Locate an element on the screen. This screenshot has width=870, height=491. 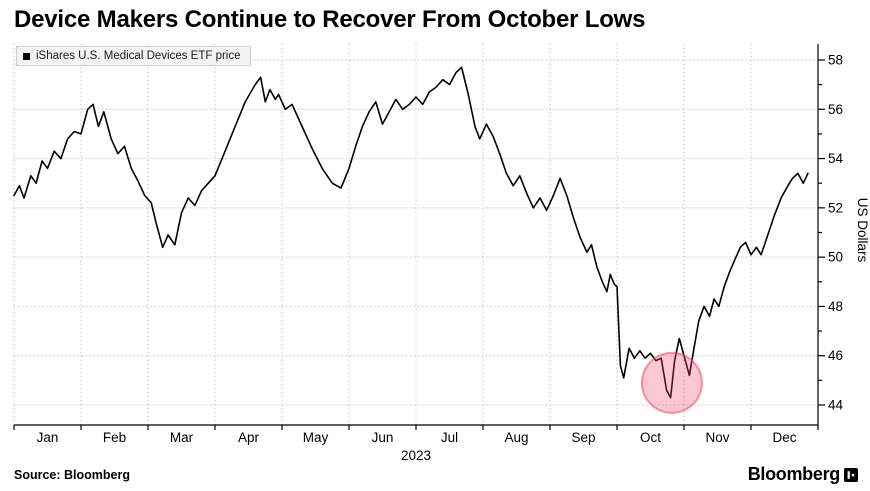
october-lows-highlight-circle is located at coordinates (671, 382).